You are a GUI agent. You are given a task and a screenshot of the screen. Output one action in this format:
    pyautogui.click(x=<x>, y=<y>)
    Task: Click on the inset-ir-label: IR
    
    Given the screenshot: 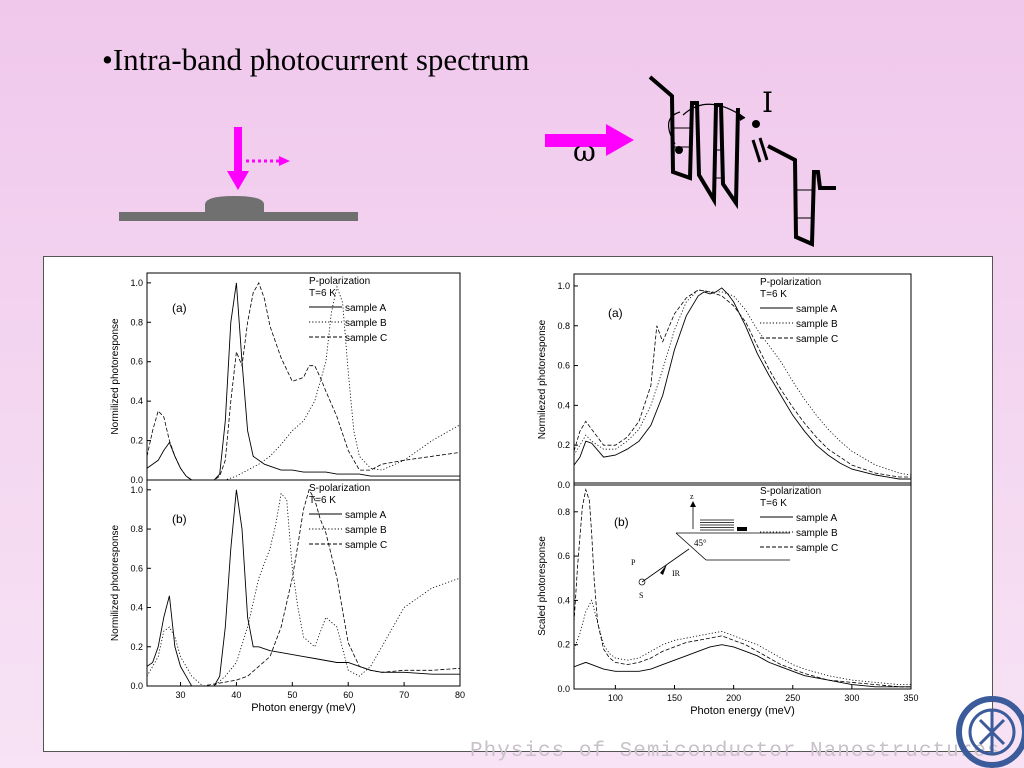 What is the action you would take?
    pyautogui.click(x=676, y=573)
    